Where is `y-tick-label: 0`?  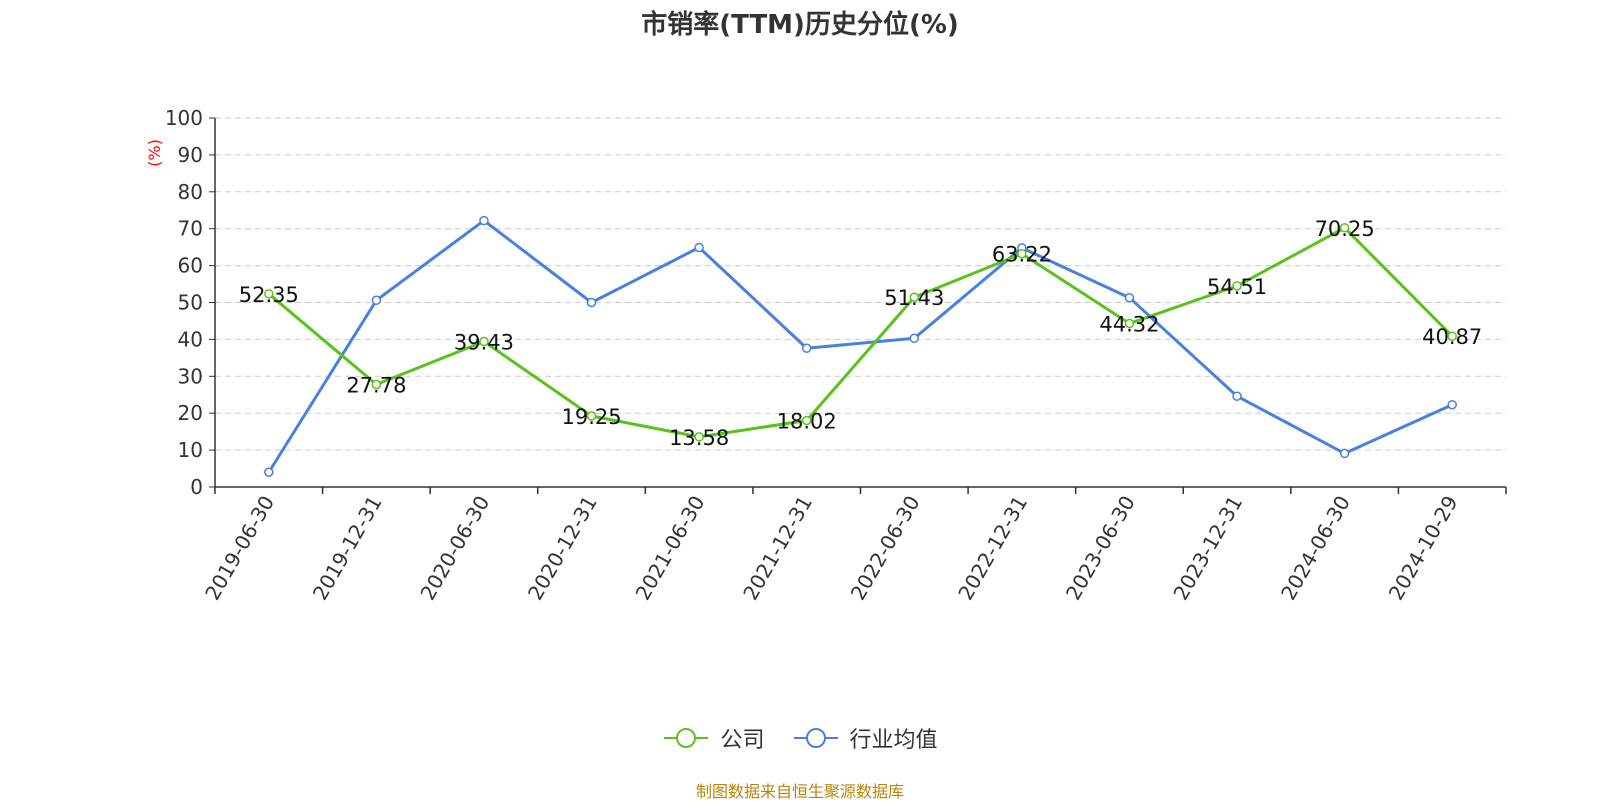
y-tick-label: 0 is located at coordinates (196, 487).